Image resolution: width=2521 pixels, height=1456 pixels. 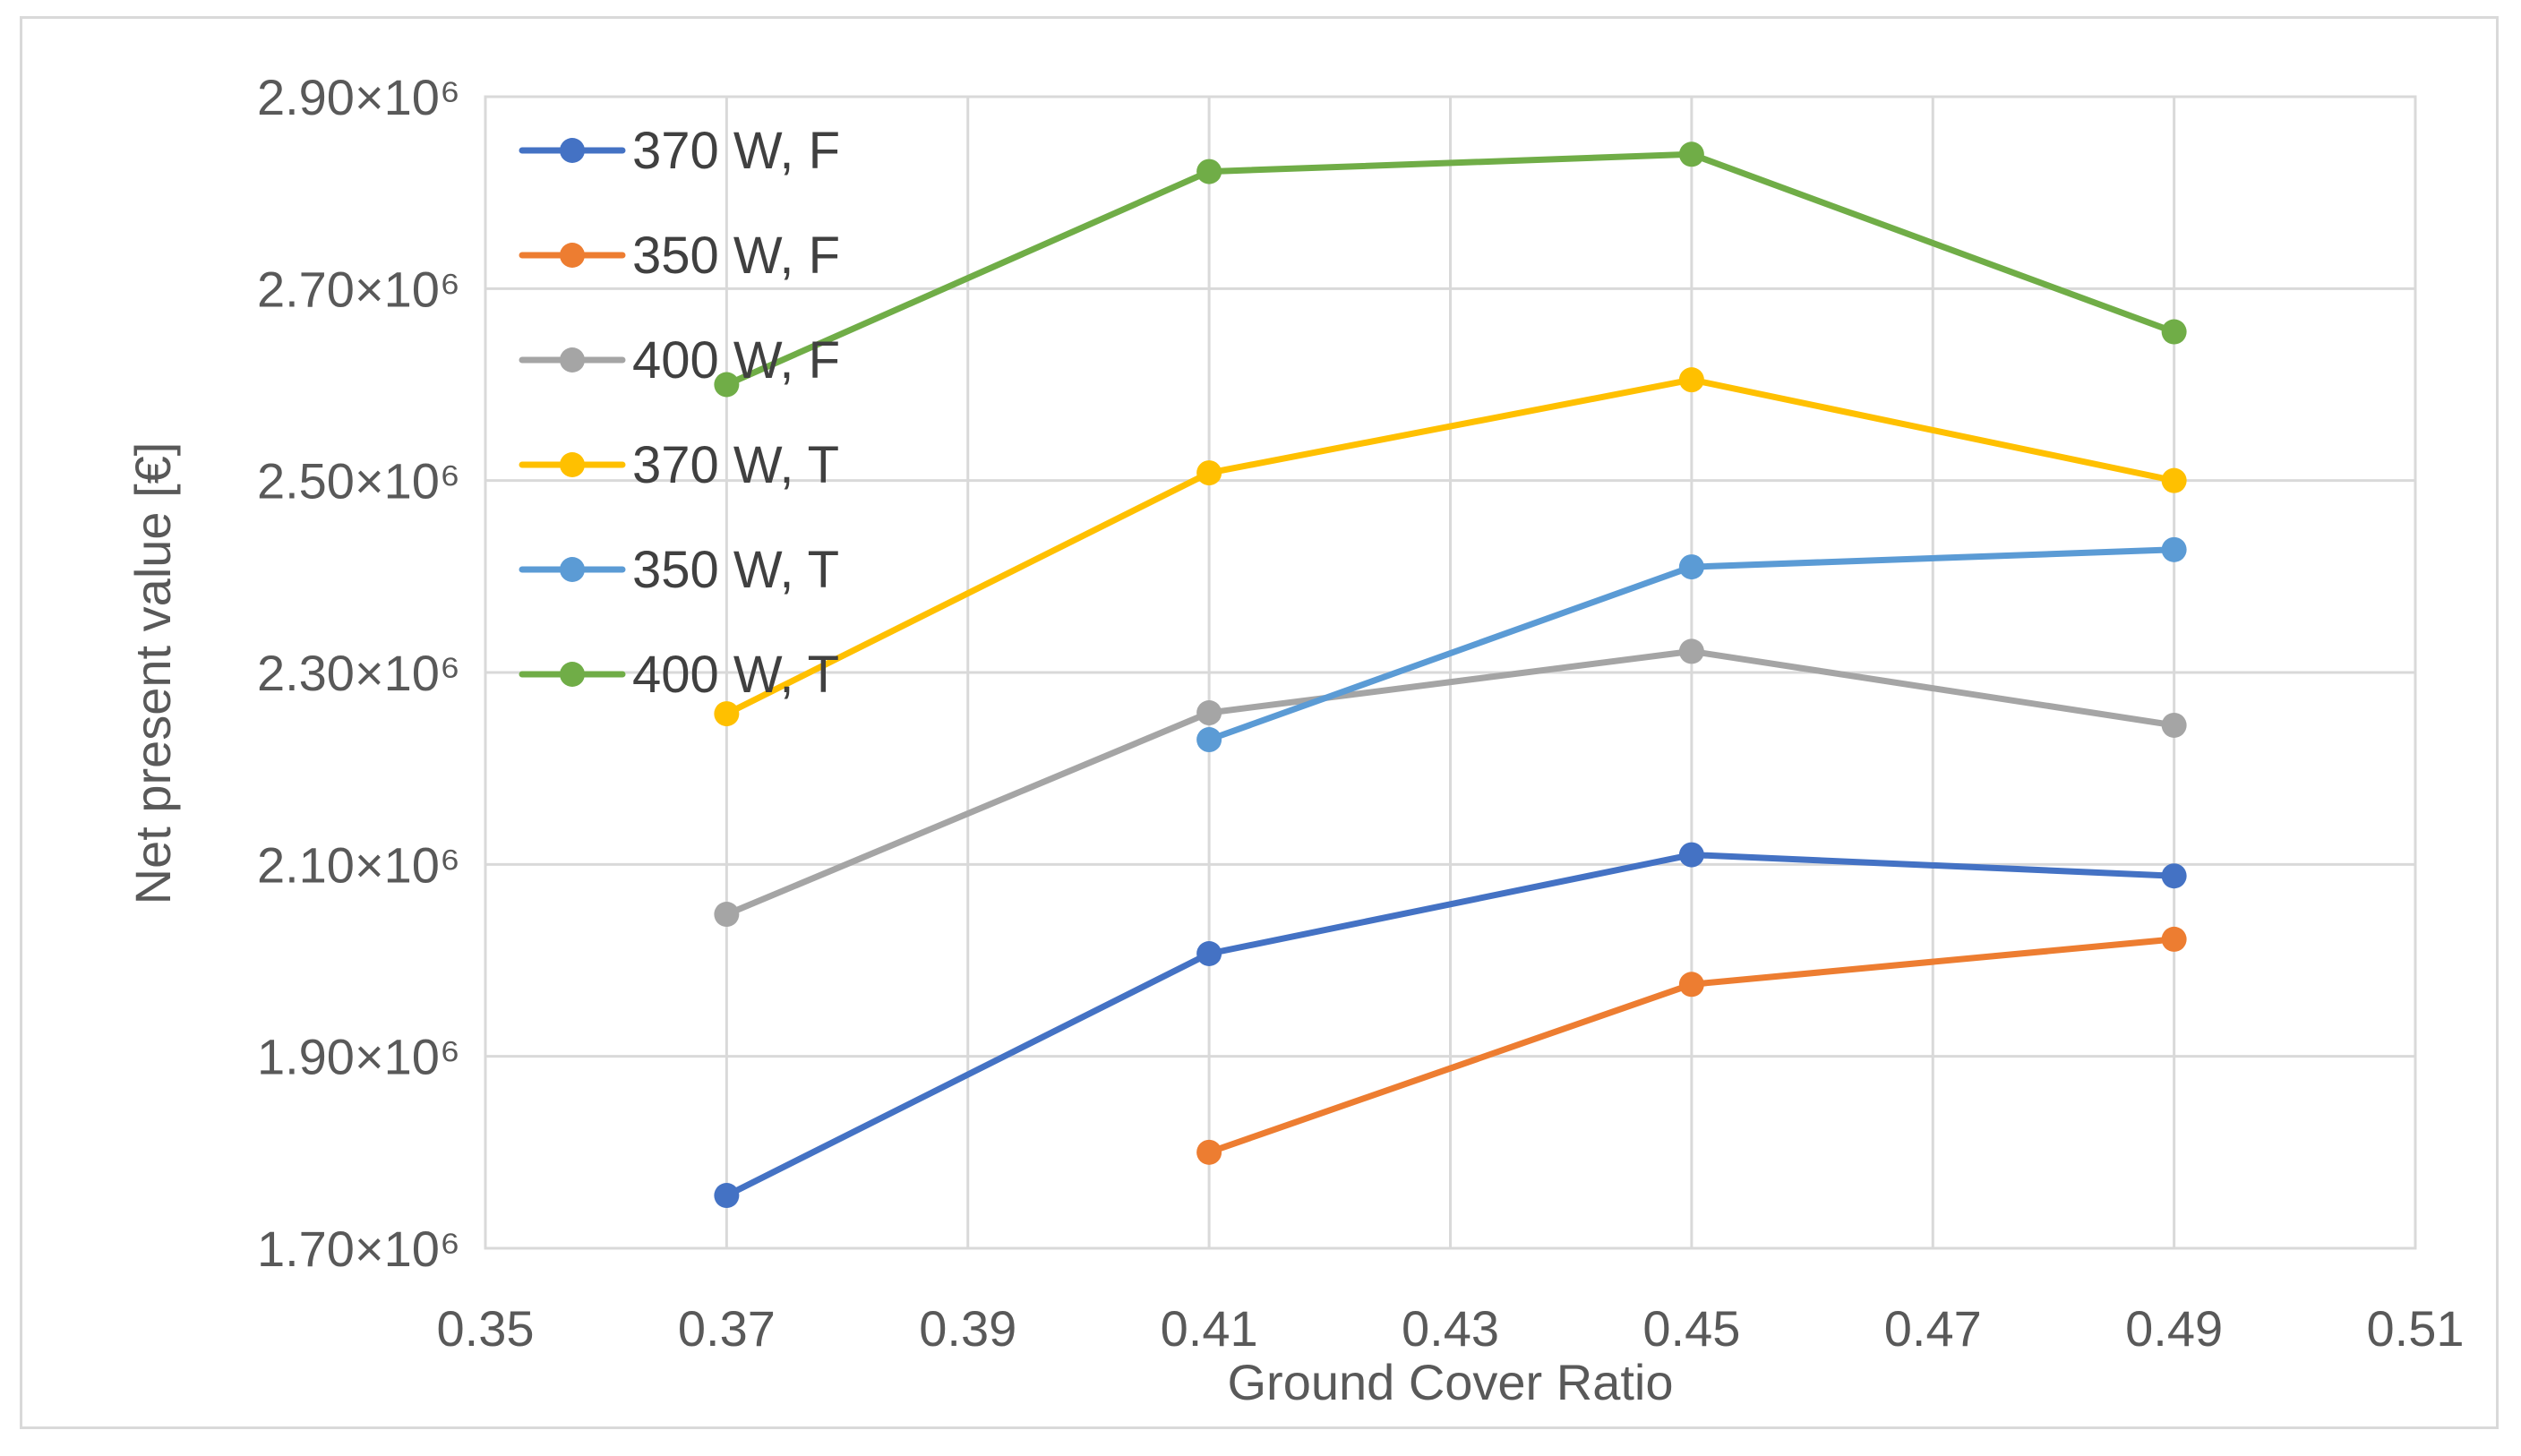 I want to click on x-tick-label: 0.37, so click(x=727, y=1328).